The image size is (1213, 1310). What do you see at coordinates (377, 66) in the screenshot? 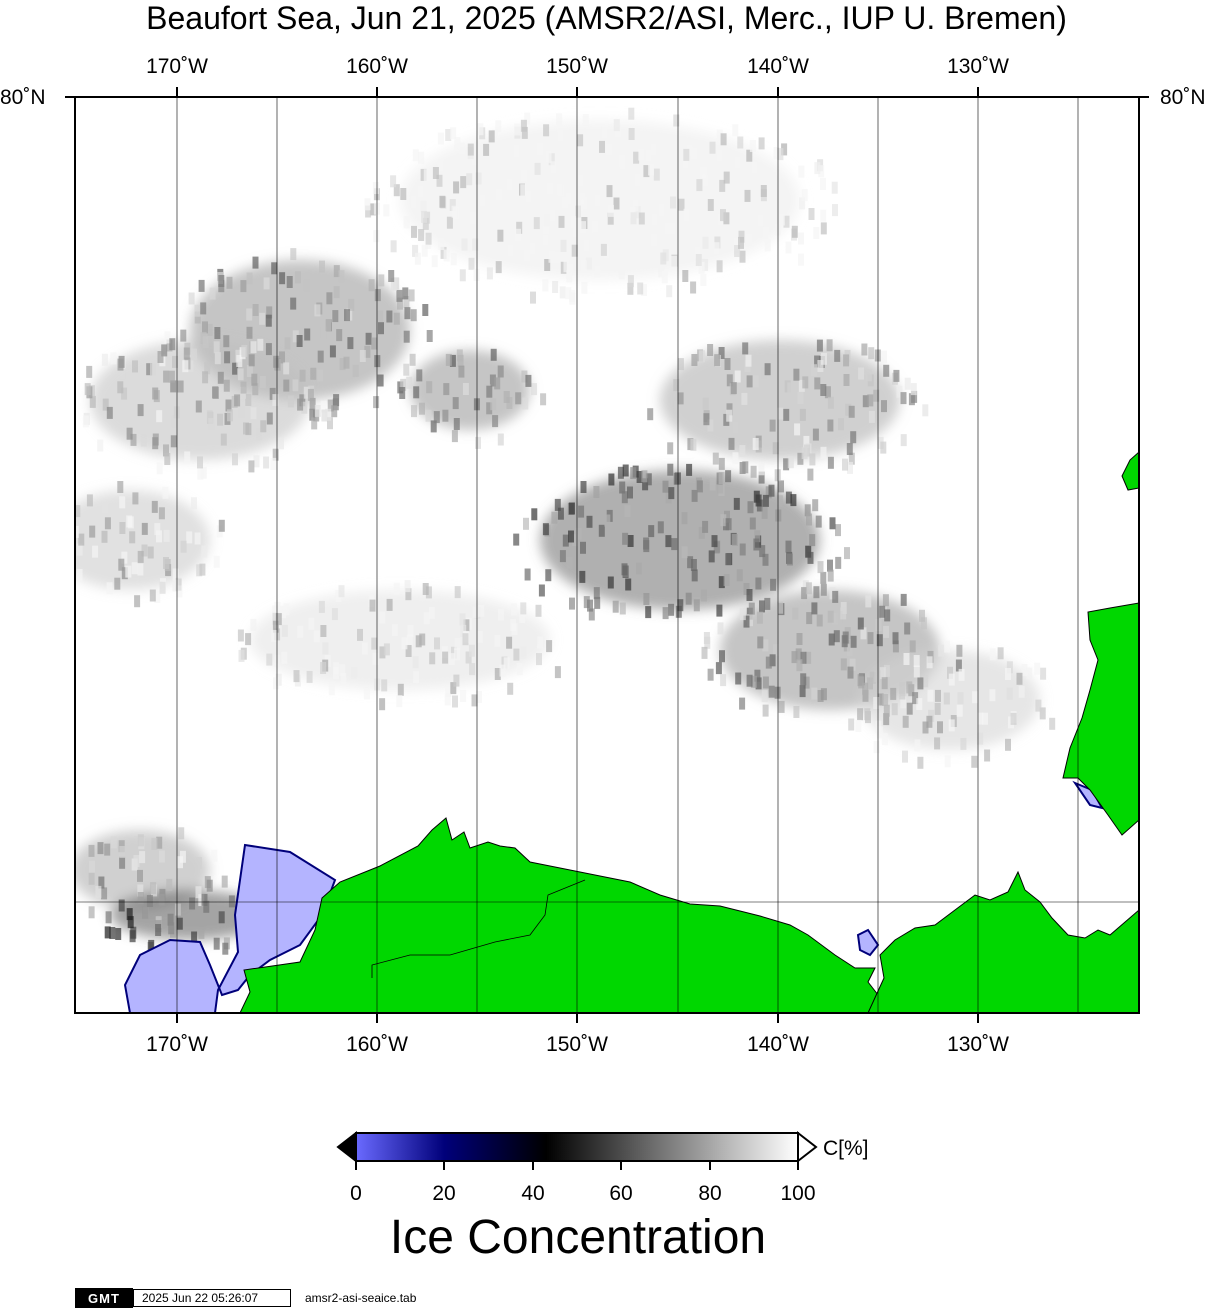
I see `lon-label-top-160w: 160˚W` at bounding box center [377, 66].